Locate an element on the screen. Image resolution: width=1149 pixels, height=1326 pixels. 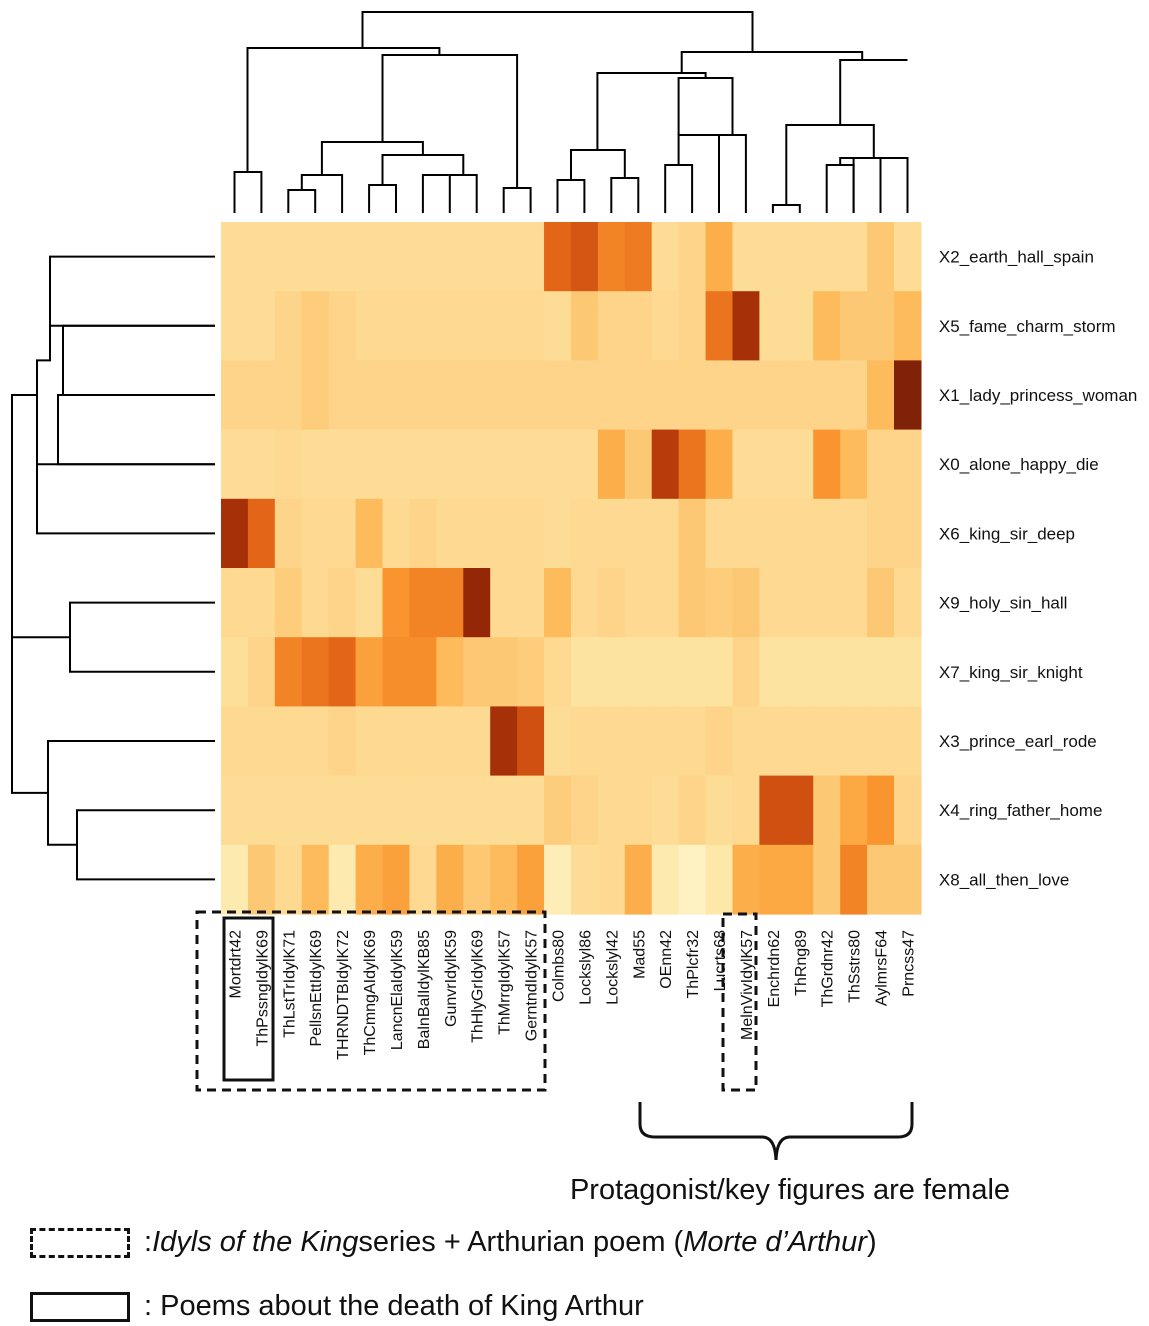
column-label: LancnElaIdylK59 is located at coordinates (397, 990).